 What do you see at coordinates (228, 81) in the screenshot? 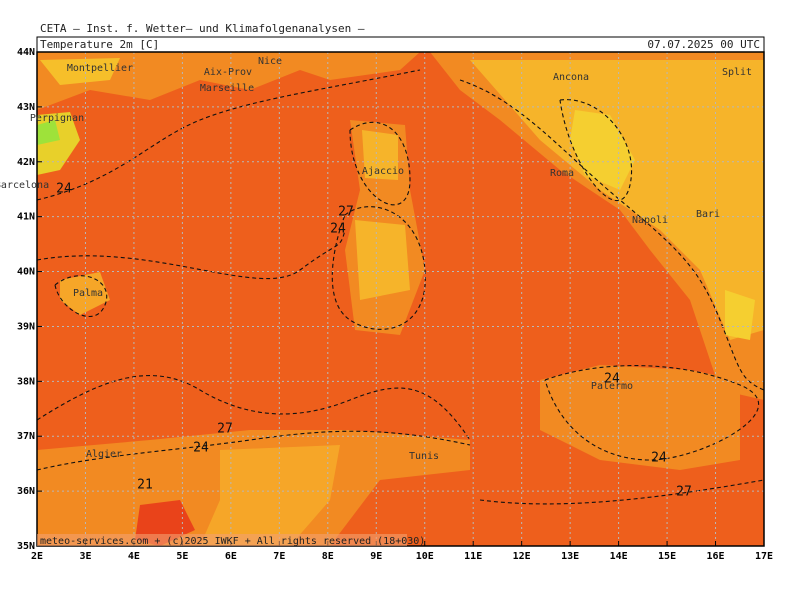
I see `field-south-france` at bounding box center [228, 81].